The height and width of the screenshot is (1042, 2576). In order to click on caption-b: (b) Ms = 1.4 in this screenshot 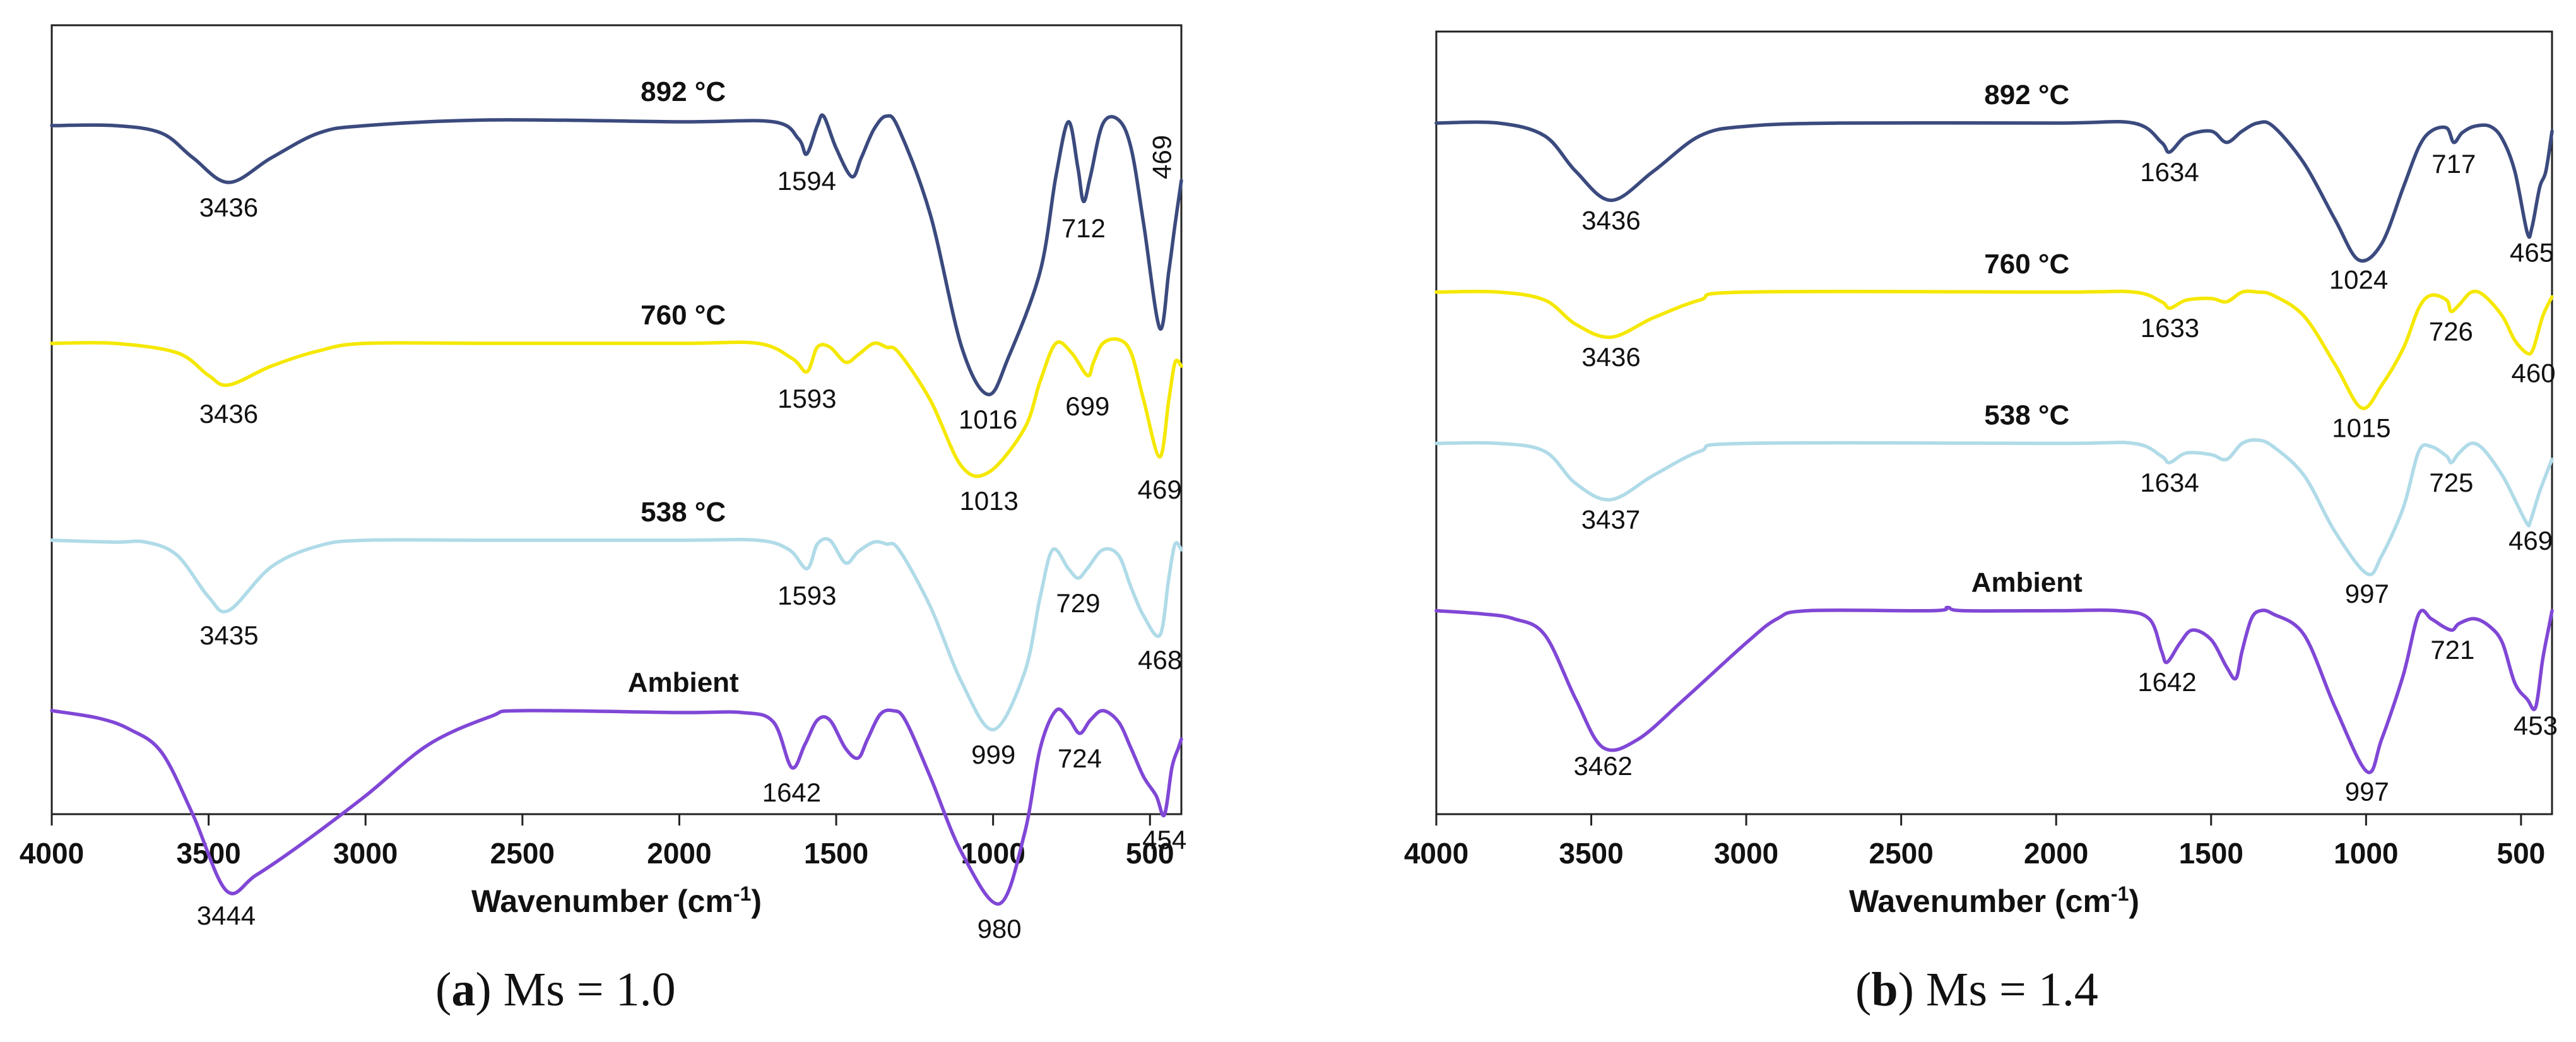, I will do `click(1977, 989)`.